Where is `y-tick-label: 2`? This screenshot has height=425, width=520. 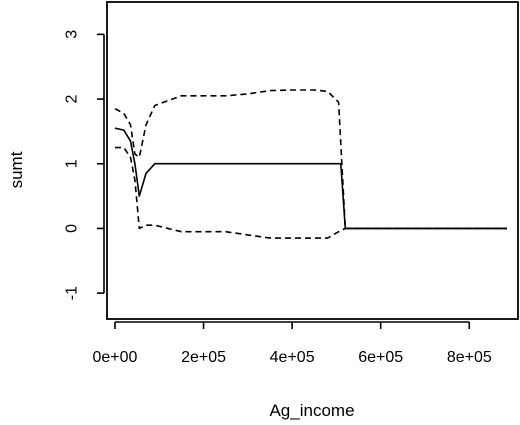 y-tick-label: 2 is located at coordinates (72, 98).